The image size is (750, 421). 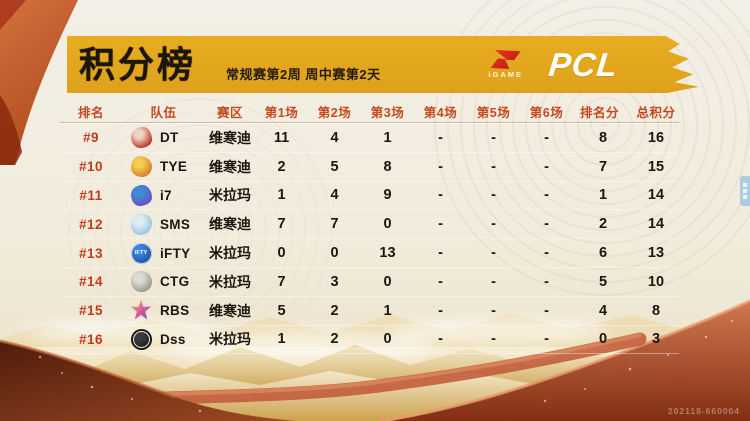 I want to click on column-header-game5: 第5场, so click(x=493, y=112).